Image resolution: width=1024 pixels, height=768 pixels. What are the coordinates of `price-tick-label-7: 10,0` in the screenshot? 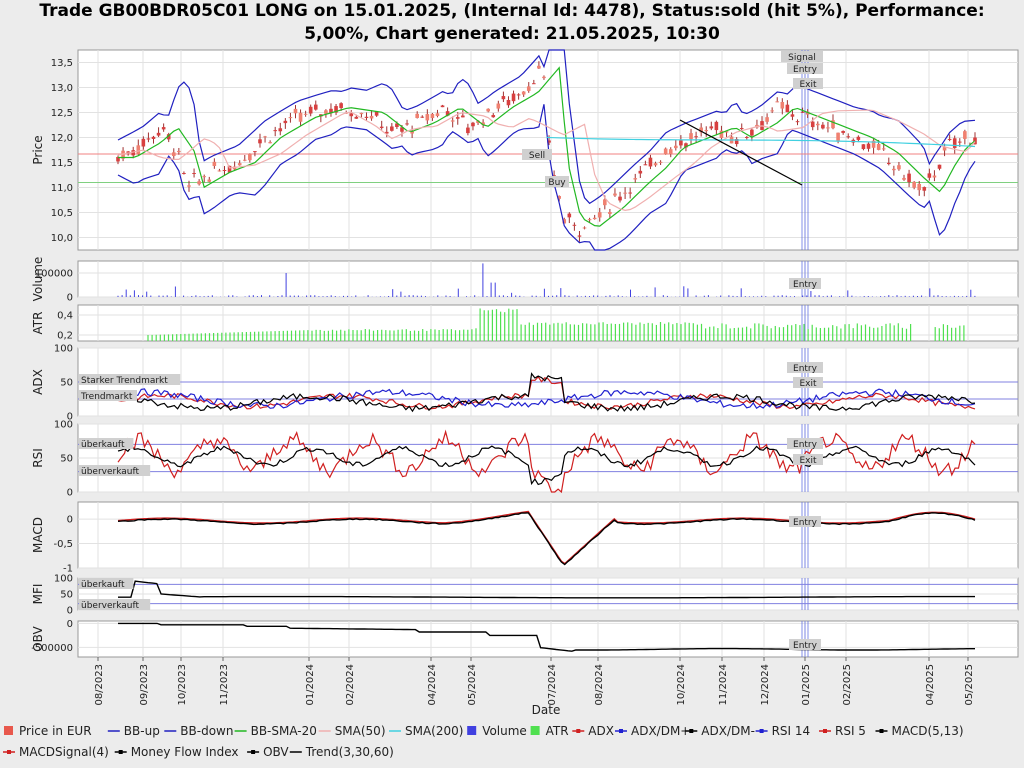 It's located at (62, 238).